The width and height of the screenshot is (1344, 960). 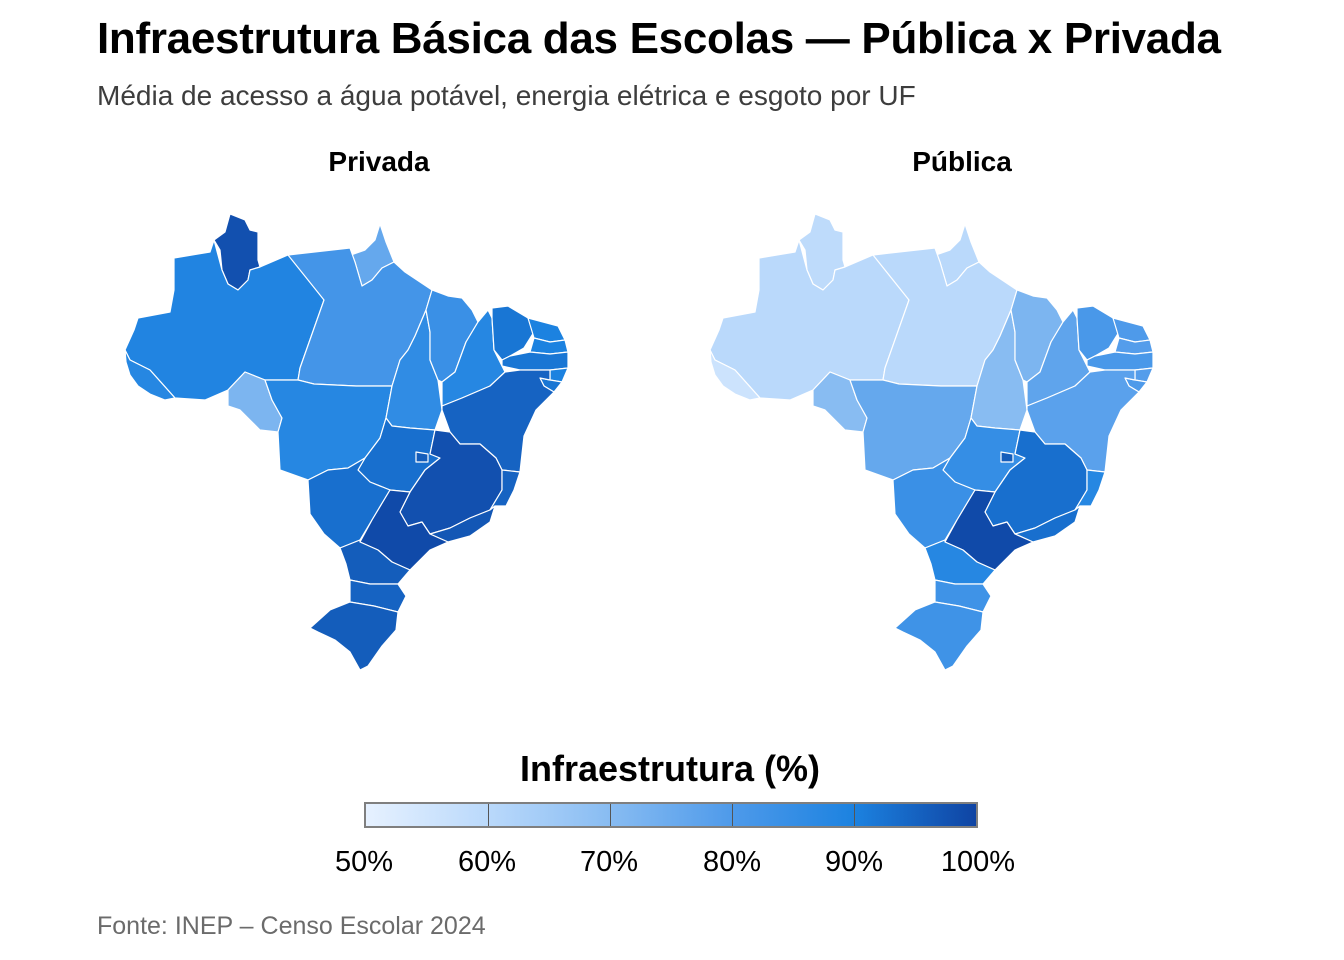 What do you see at coordinates (379, 161) in the screenshot?
I see `facet-title-privada: Privada` at bounding box center [379, 161].